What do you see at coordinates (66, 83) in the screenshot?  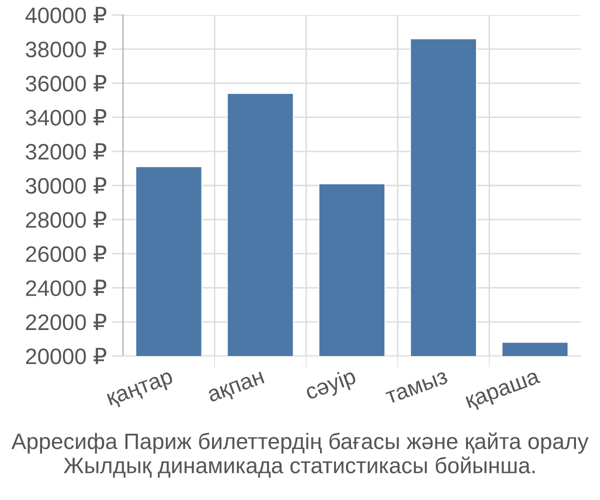 I see `y-tick-label: 36000 ₽` at bounding box center [66, 83].